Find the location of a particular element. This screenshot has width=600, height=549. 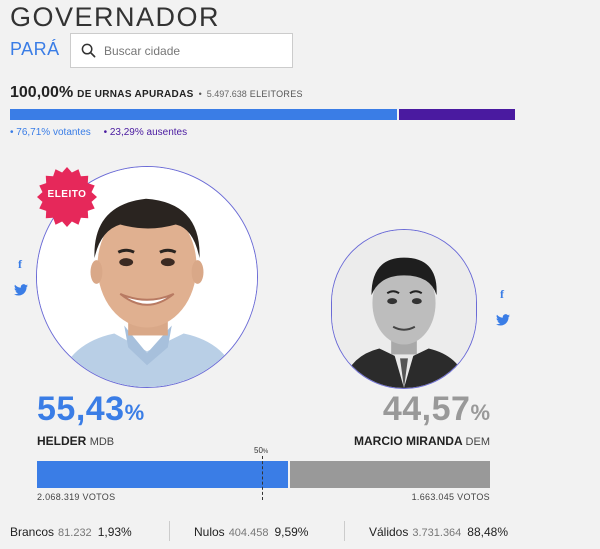

turnout-bar is located at coordinates (262, 114).